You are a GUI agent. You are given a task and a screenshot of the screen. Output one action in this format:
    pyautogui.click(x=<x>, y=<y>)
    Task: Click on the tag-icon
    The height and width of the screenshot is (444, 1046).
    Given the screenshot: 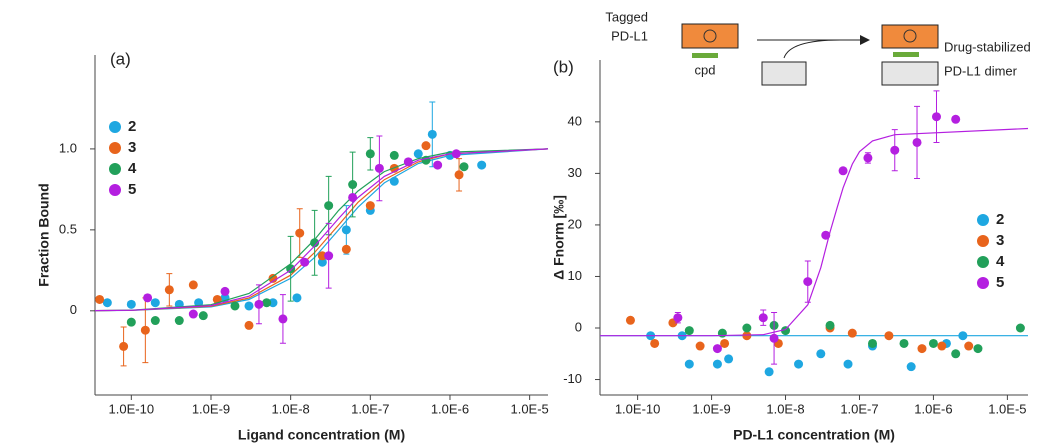 What is the action you would take?
    pyautogui.click(x=710, y=36)
    